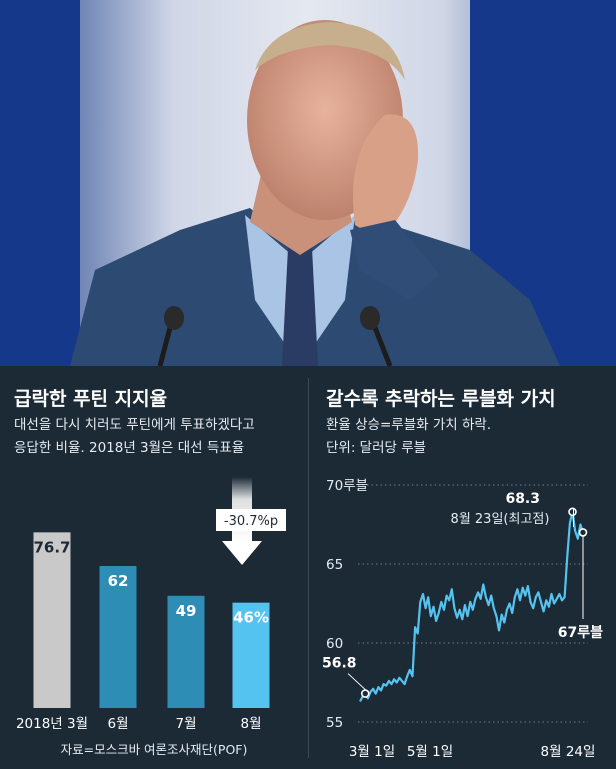 The height and width of the screenshot is (769, 616). I want to click on ruble-subtitle-line1: 환율 상승=루블화 가치 하락., so click(409, 425).